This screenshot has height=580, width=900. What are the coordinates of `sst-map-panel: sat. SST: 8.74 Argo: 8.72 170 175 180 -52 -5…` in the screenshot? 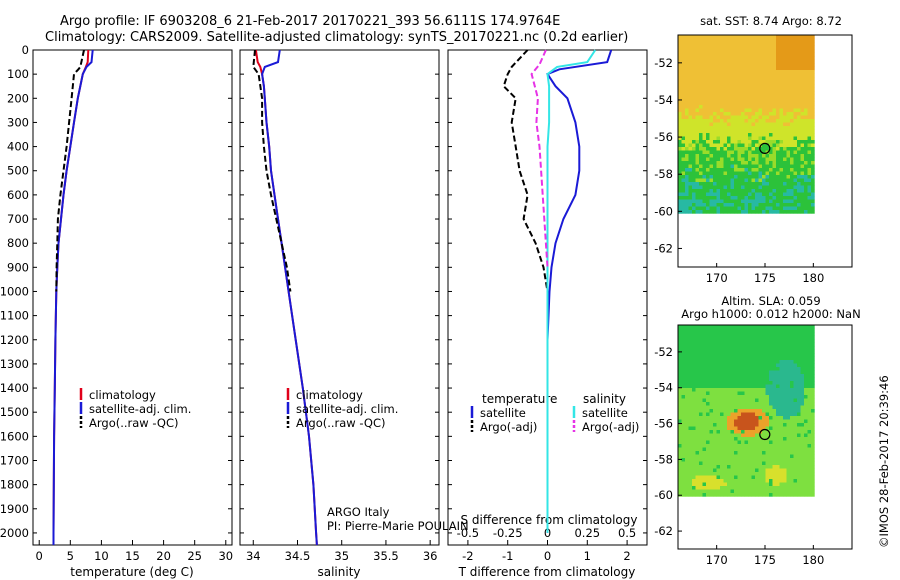 It's located at (753, 149).